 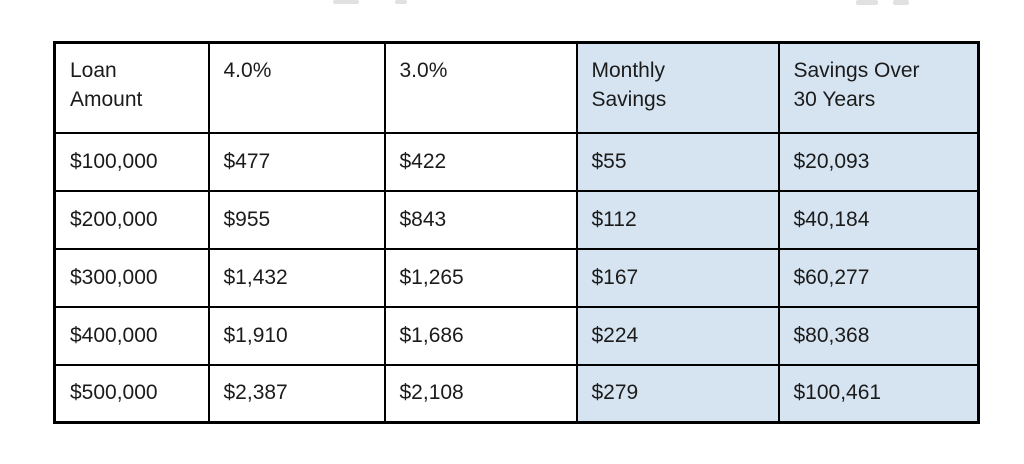 What do you see at coordinates (296, 335) in the screenshot?
I see `cell-payment-4-percent: $1,910` at bounding box center [296, 335].